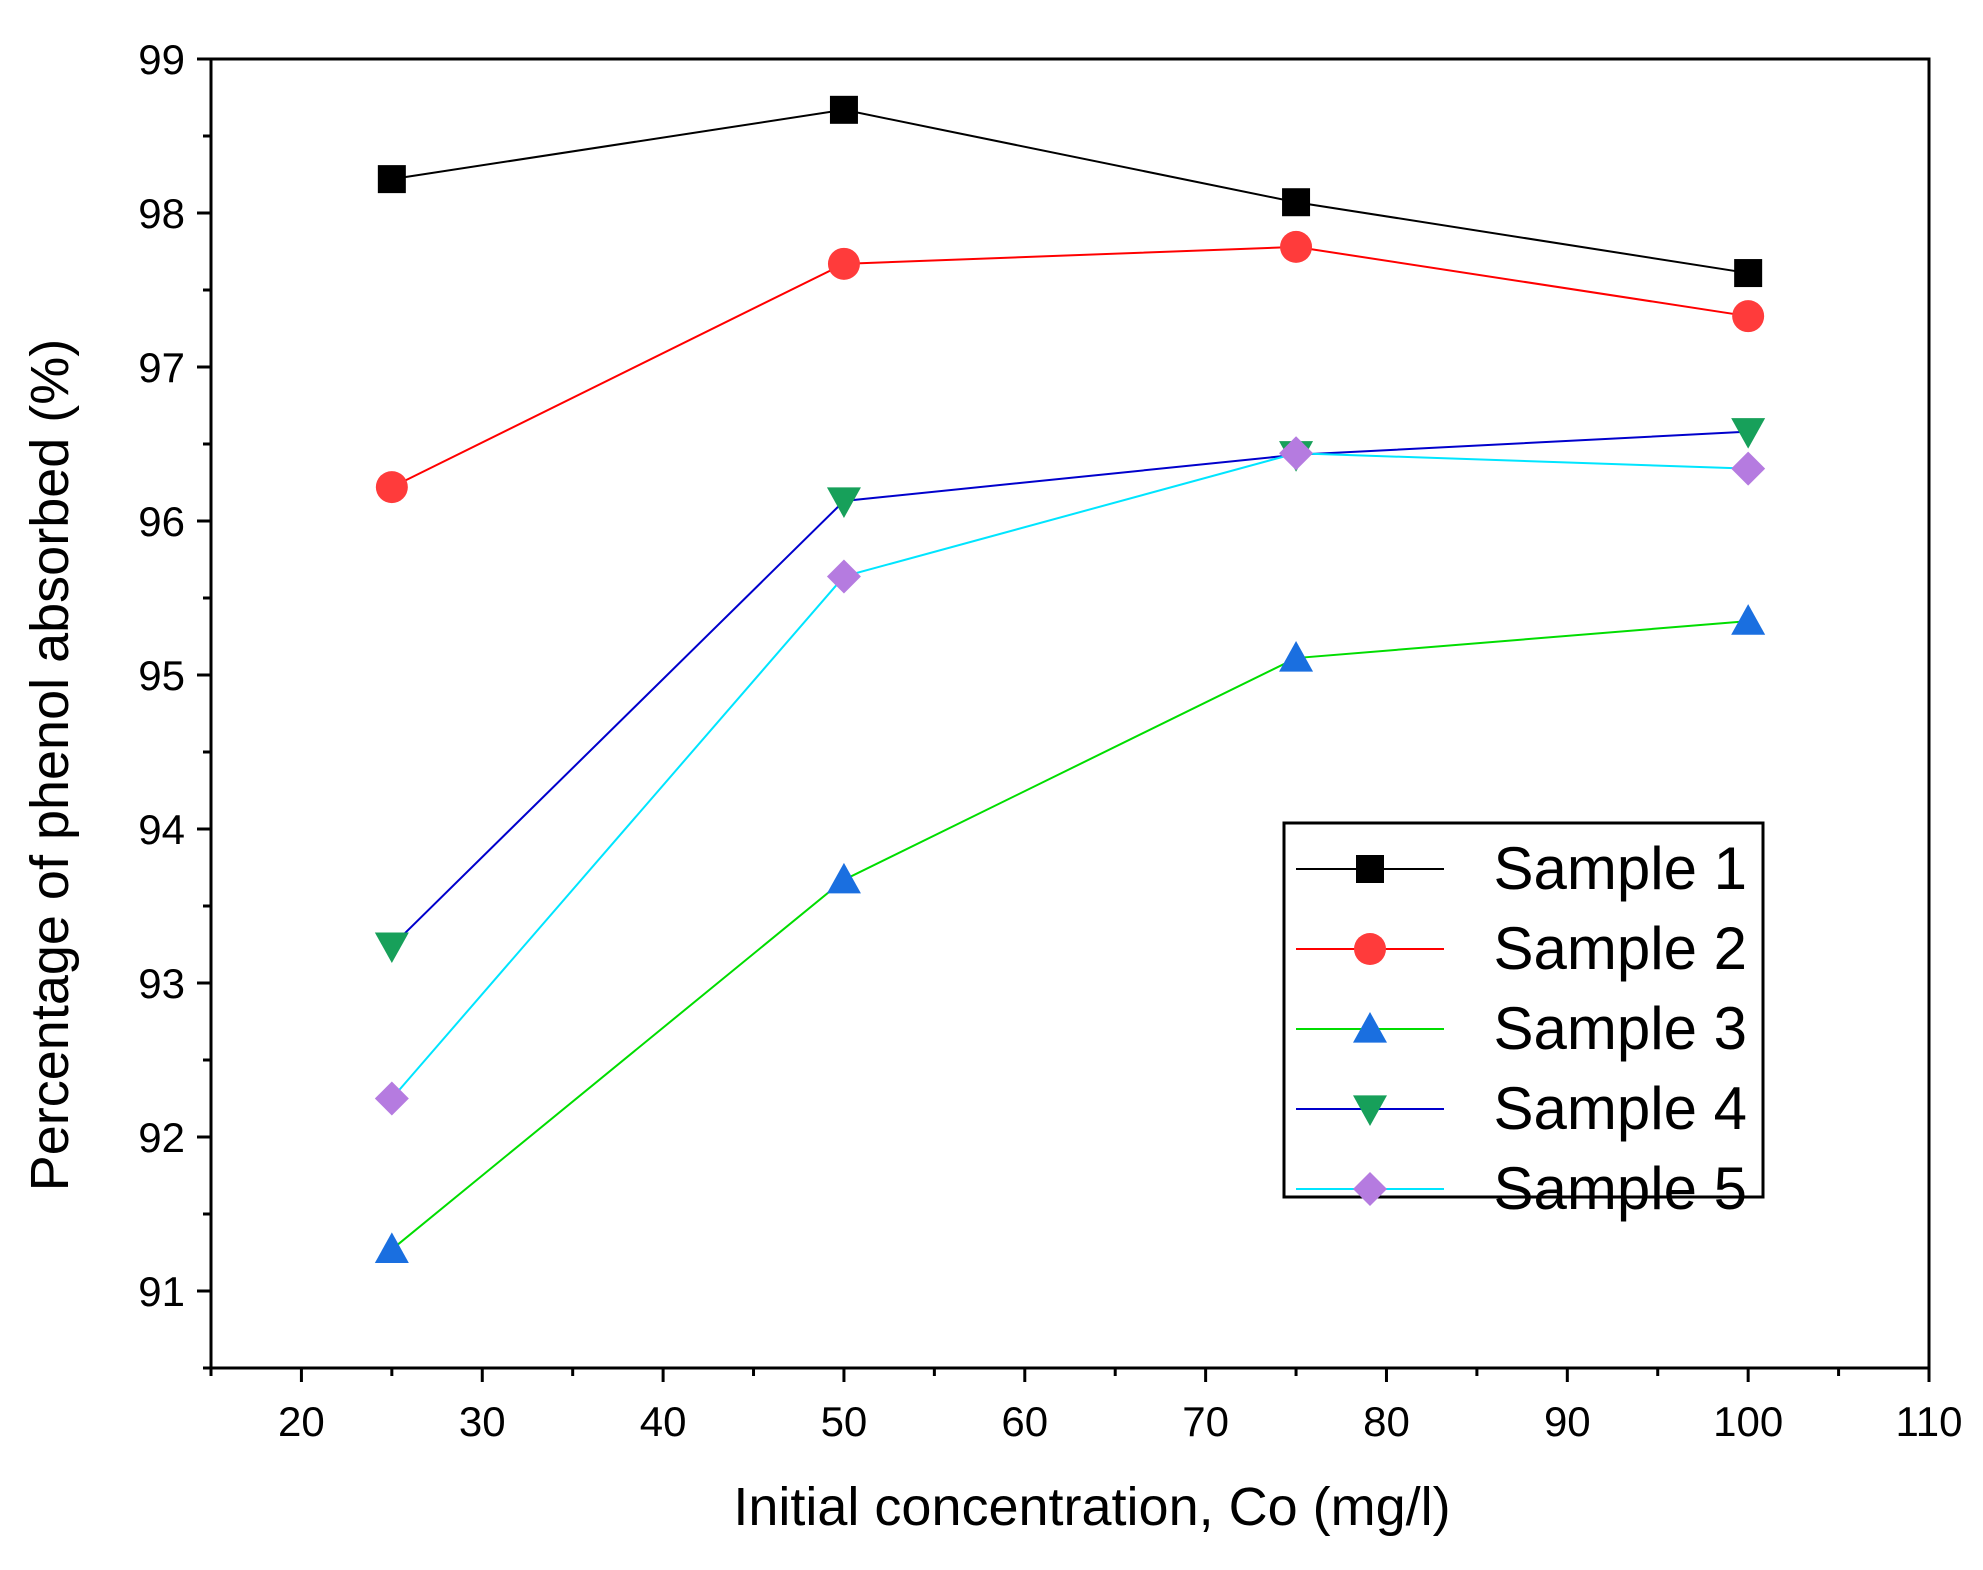  Describe the element at coordinates (1929, 1421) in the screenshot. I see `x-tick-label: 110` at that location.